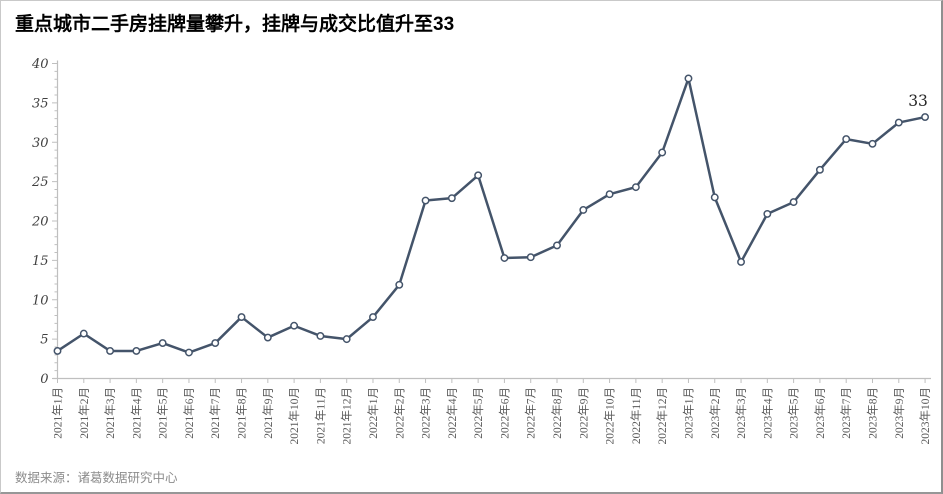 The height and width of the screenshot is (494, 943). What do you see at coordinates (242, 413) in the screenshot?
I see `x-axis-label: 2021年8月` at bounding box center [242, 413].